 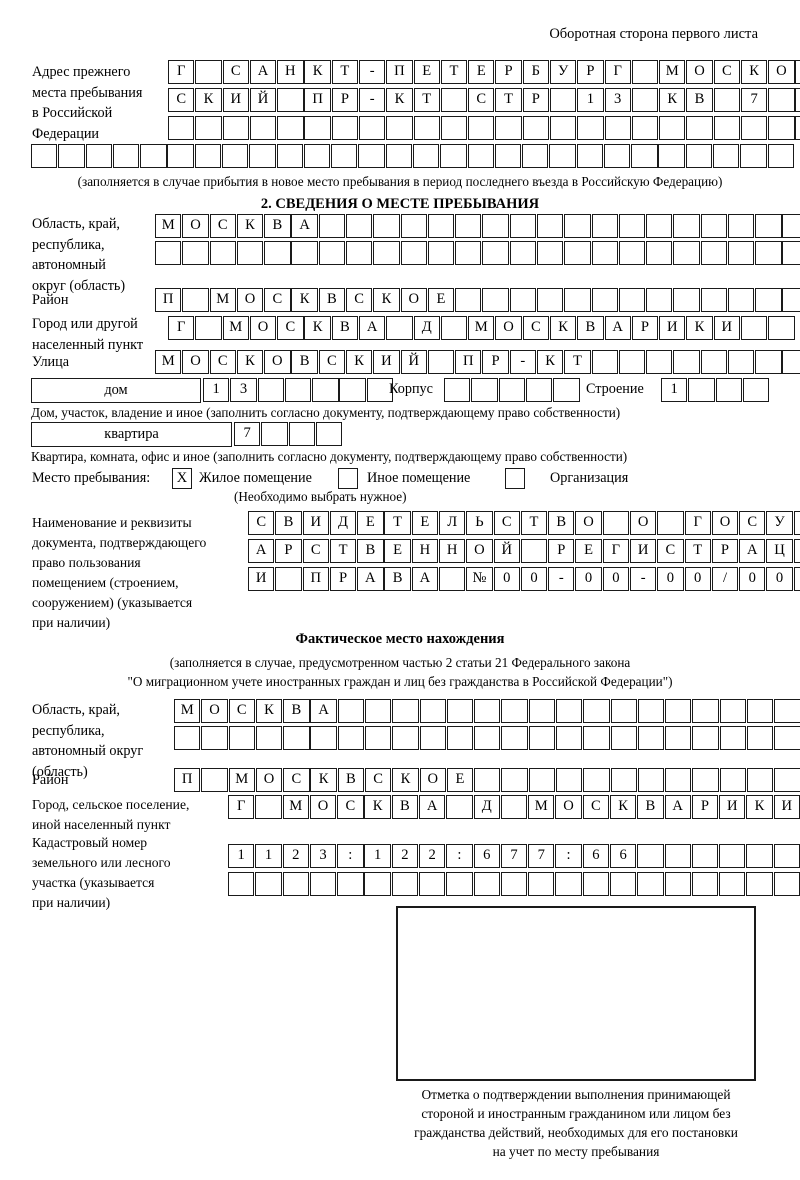 I want to click on stay-type-checkbox-other, so click(x=348, y=478).